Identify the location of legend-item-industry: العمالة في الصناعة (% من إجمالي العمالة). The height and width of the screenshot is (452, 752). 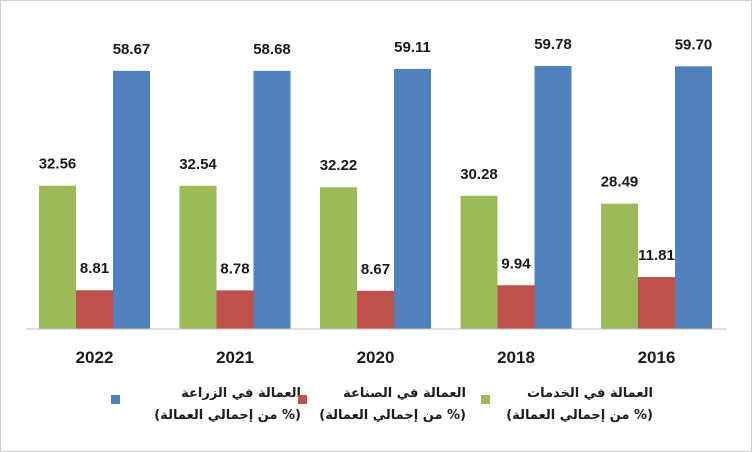
(382, 408).